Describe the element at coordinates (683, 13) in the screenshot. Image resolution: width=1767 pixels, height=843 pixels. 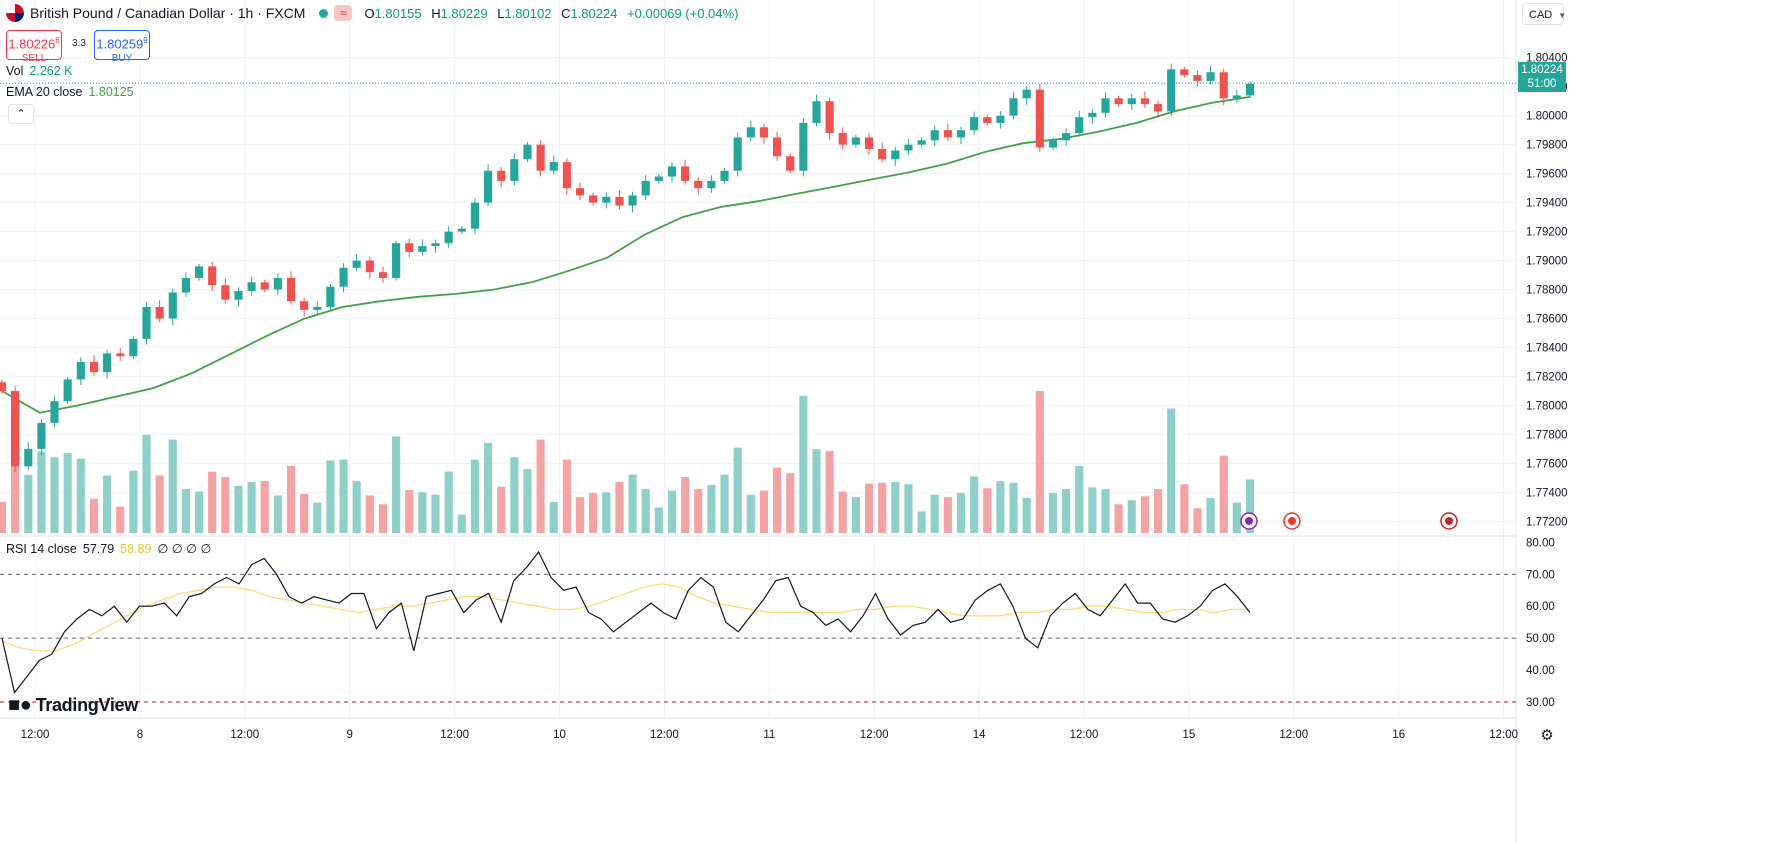
I see `change-value: +0.00069 (+0.04%)` at that location.